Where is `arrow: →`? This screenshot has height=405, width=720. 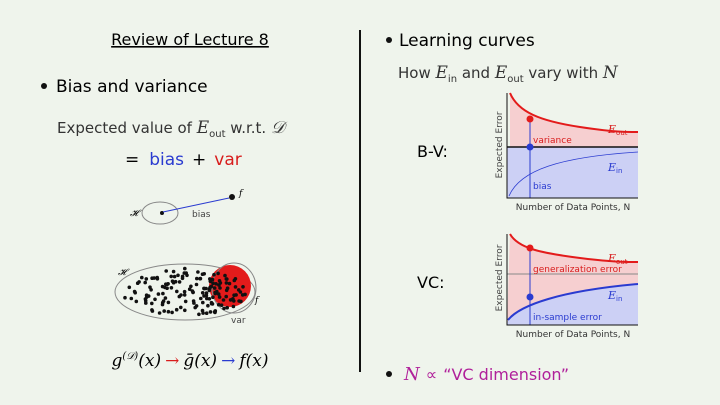 arrow: → is located at coordinates (228, 361).